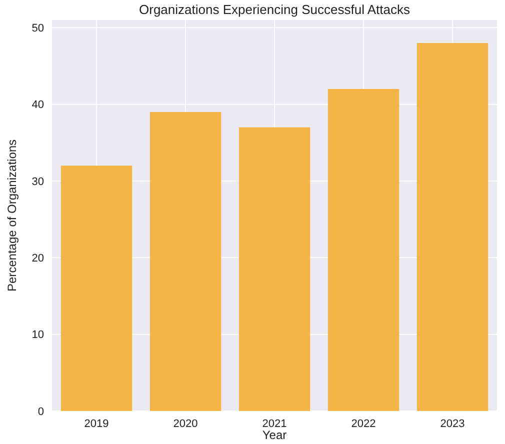  I want to click on y-tick-label: 0, so click(41, 412).